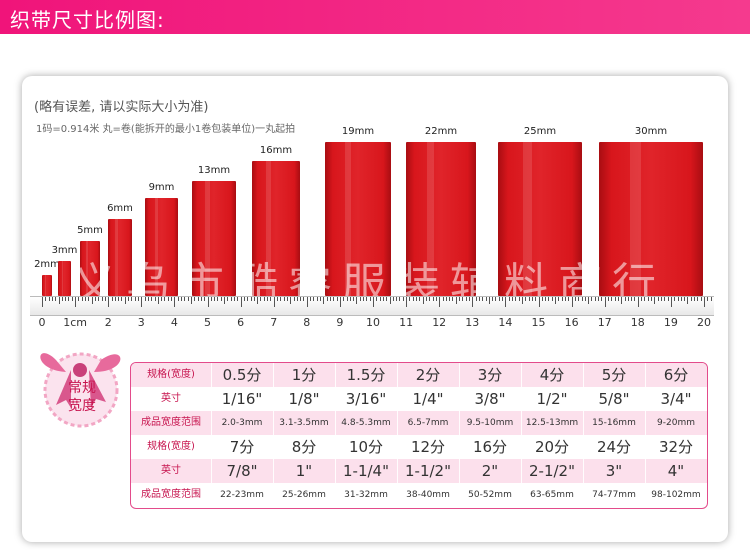  What do you see at coordinates (428, 423) in the screenshot?
I see `table-cell: 6.5-7mm` at bounding box center [428, 423].